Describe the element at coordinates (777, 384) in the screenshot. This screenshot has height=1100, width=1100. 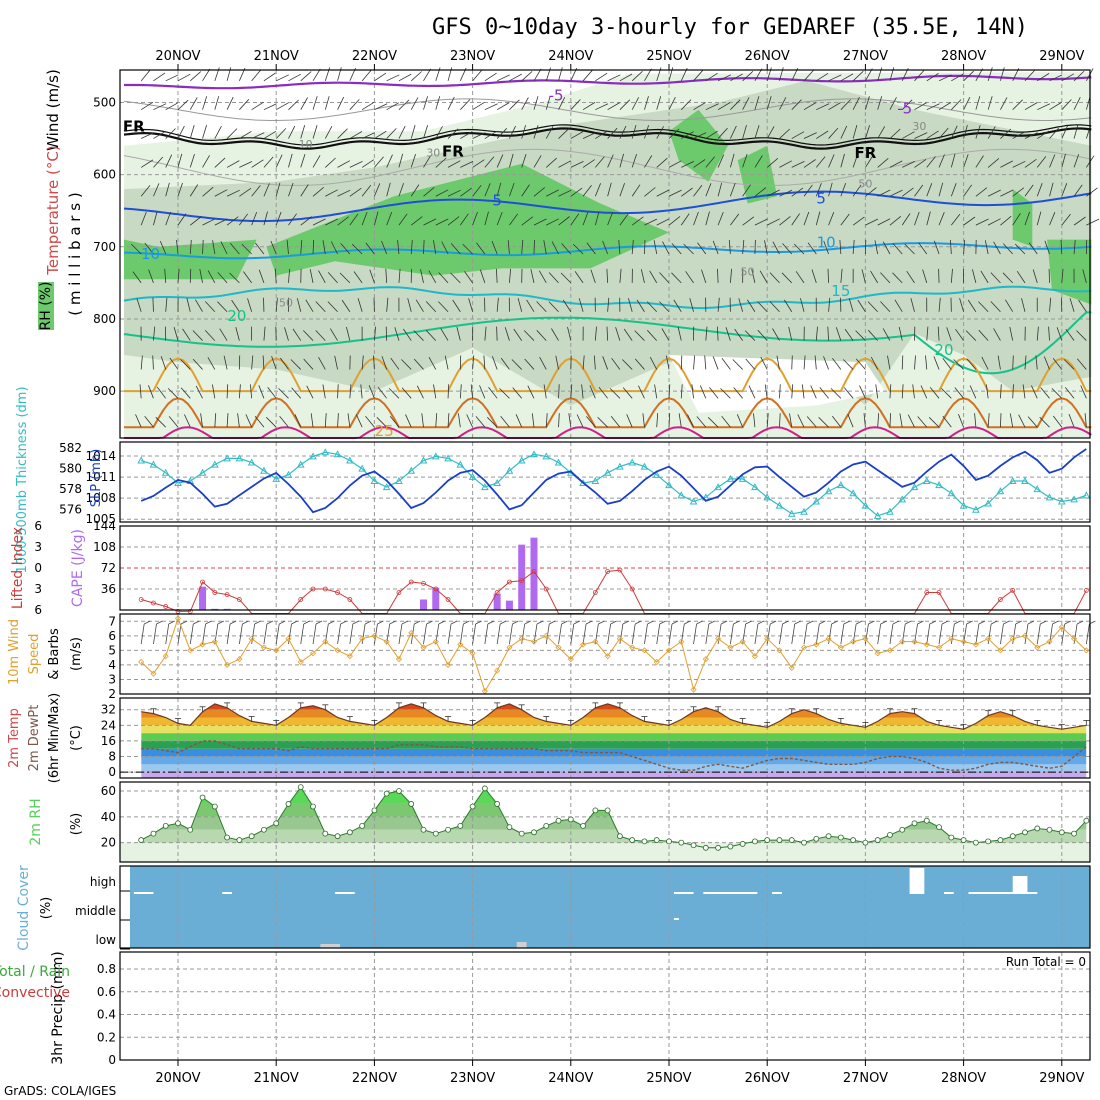
I see `rh-region-dry` at that location.